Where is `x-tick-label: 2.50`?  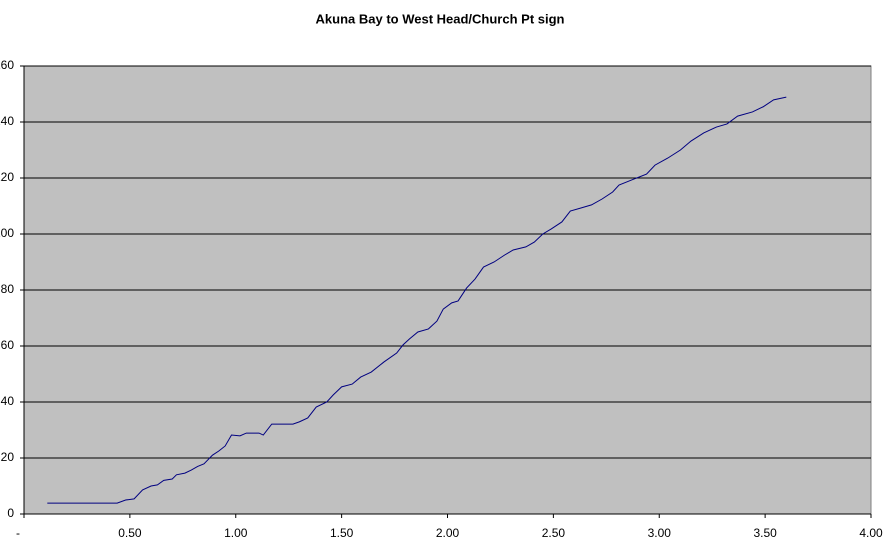
x-tick-label: 2.50 is located at coordinates (554, 533).